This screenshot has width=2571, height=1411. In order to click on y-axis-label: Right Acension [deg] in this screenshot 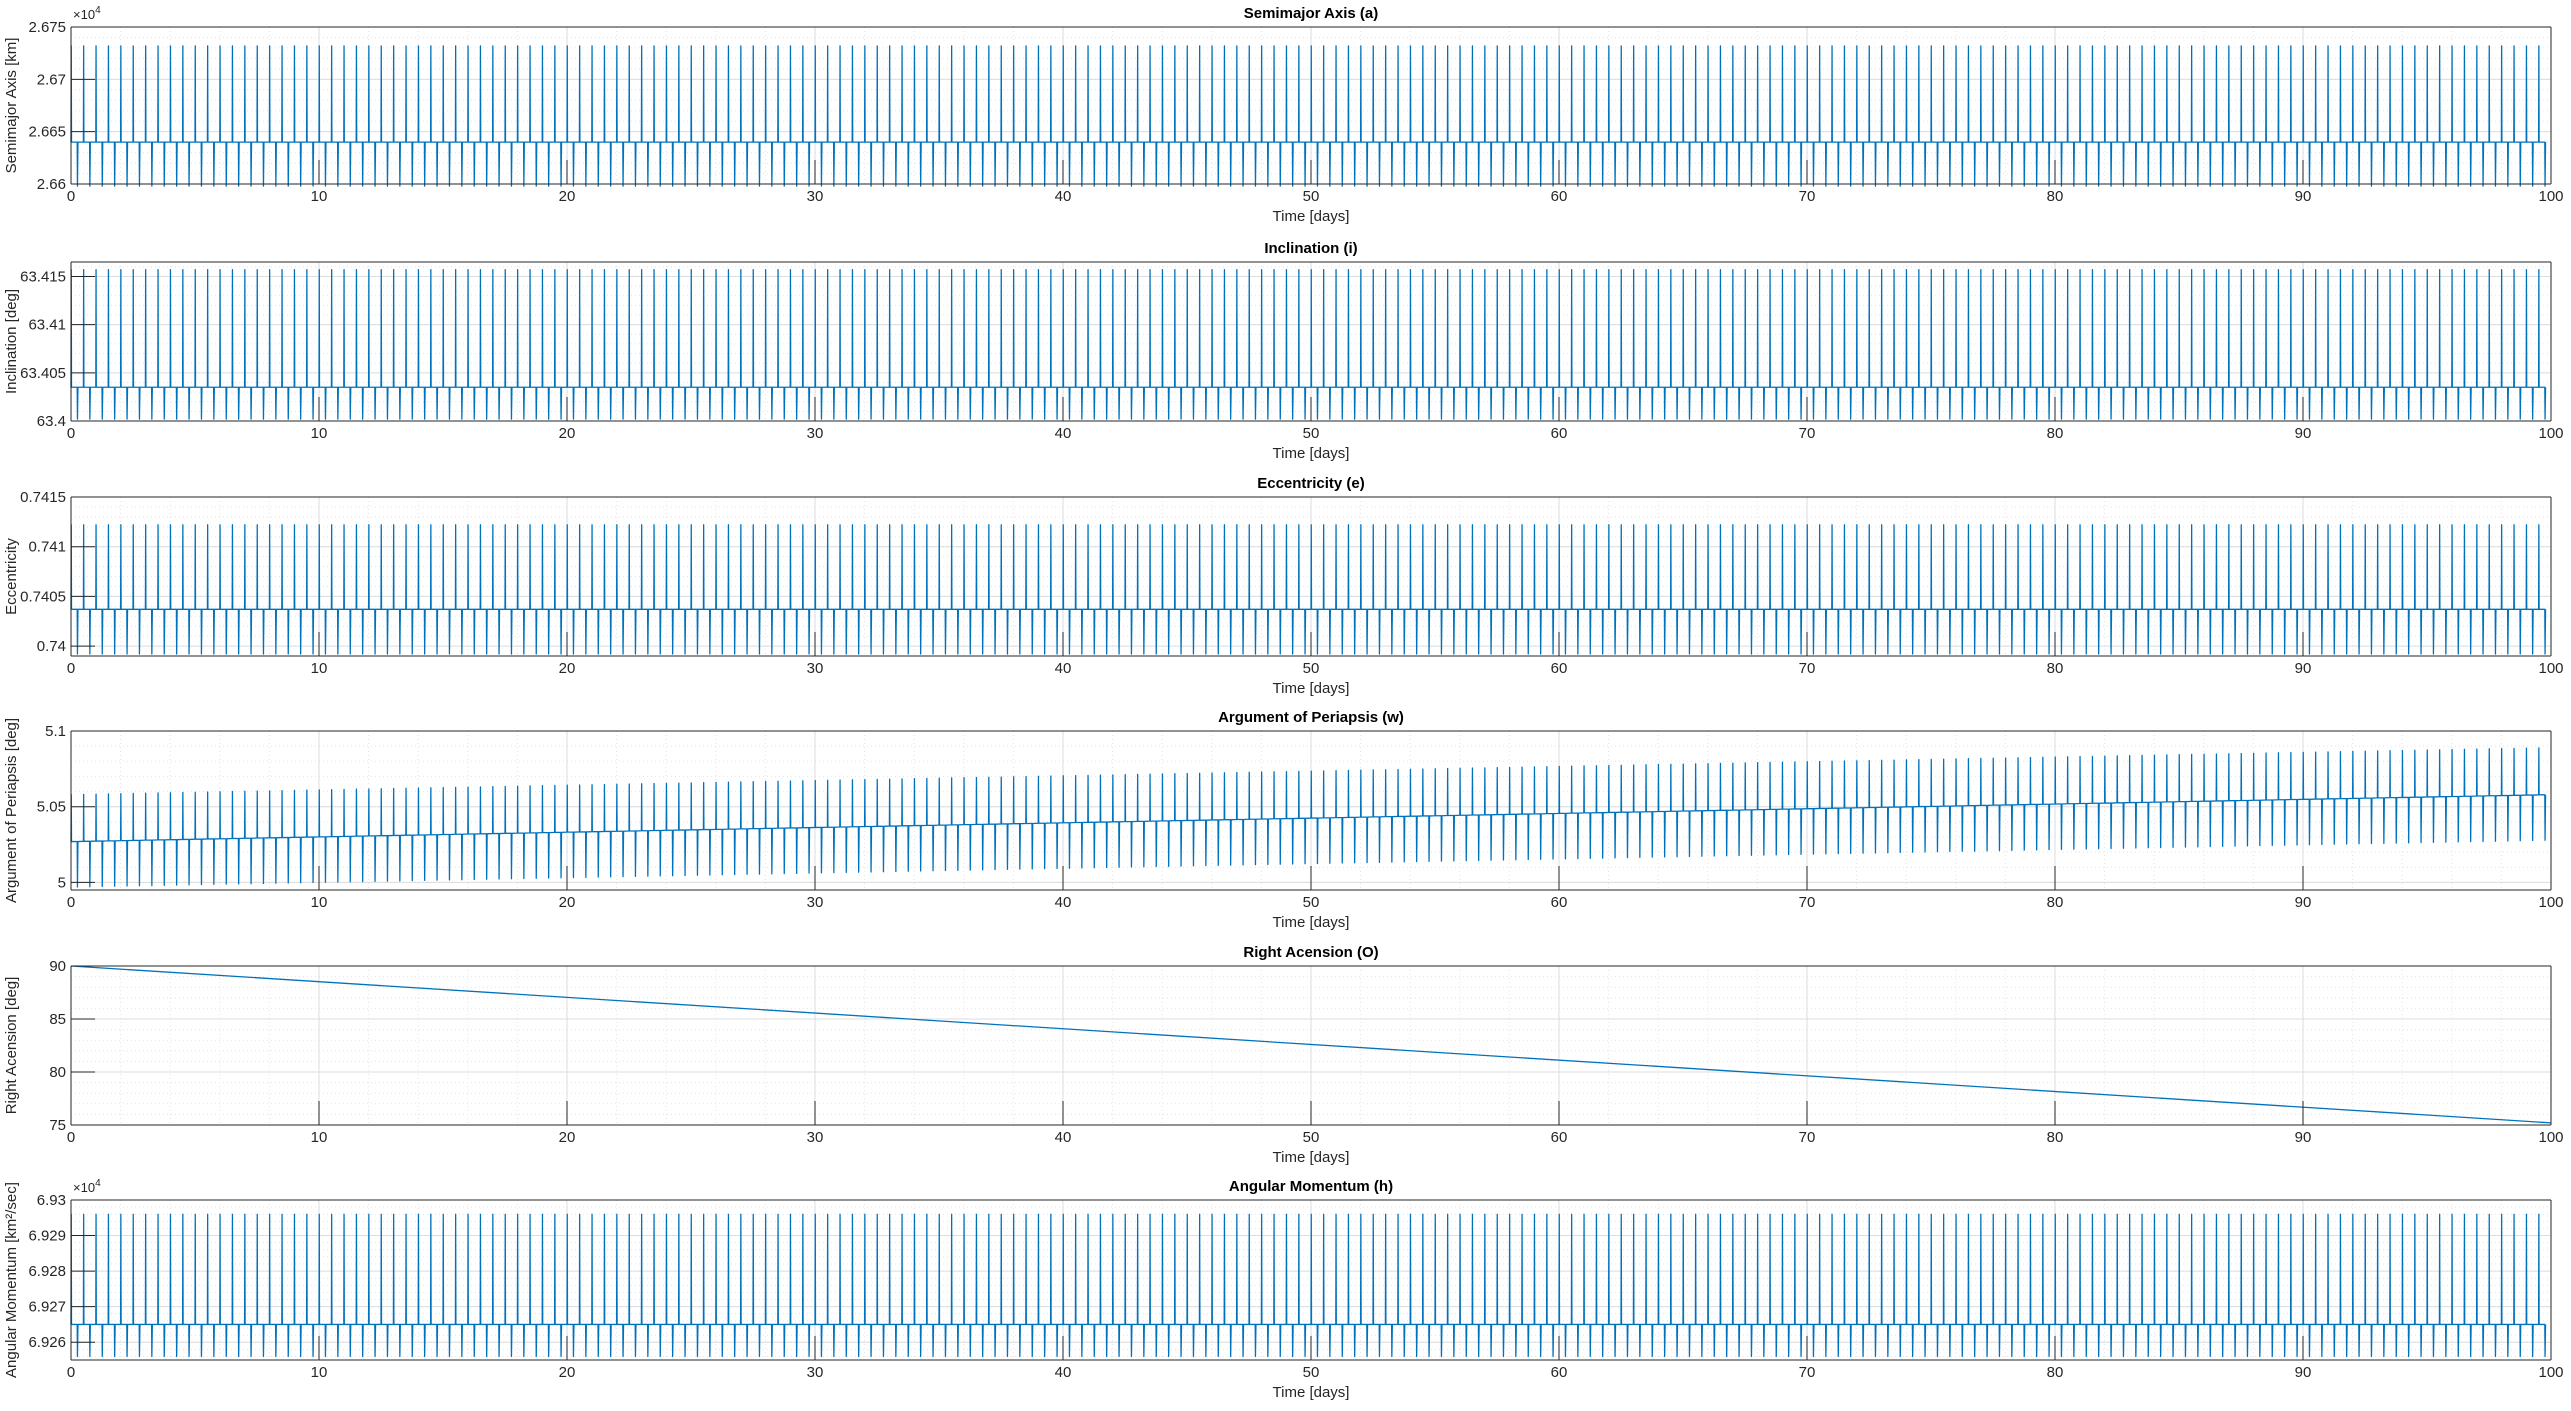, I will do `click(11, 1046)`.